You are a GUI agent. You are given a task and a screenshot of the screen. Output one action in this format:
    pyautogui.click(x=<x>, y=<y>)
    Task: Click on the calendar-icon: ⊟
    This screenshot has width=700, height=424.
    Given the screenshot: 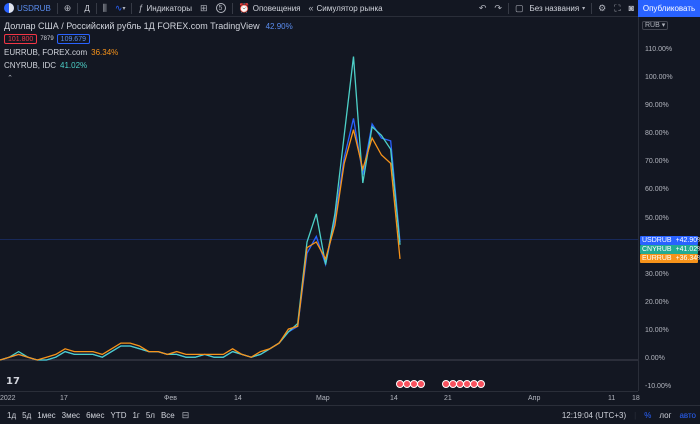 What is the action you would take?
    pyautogui.click(x=185, y=414)
    